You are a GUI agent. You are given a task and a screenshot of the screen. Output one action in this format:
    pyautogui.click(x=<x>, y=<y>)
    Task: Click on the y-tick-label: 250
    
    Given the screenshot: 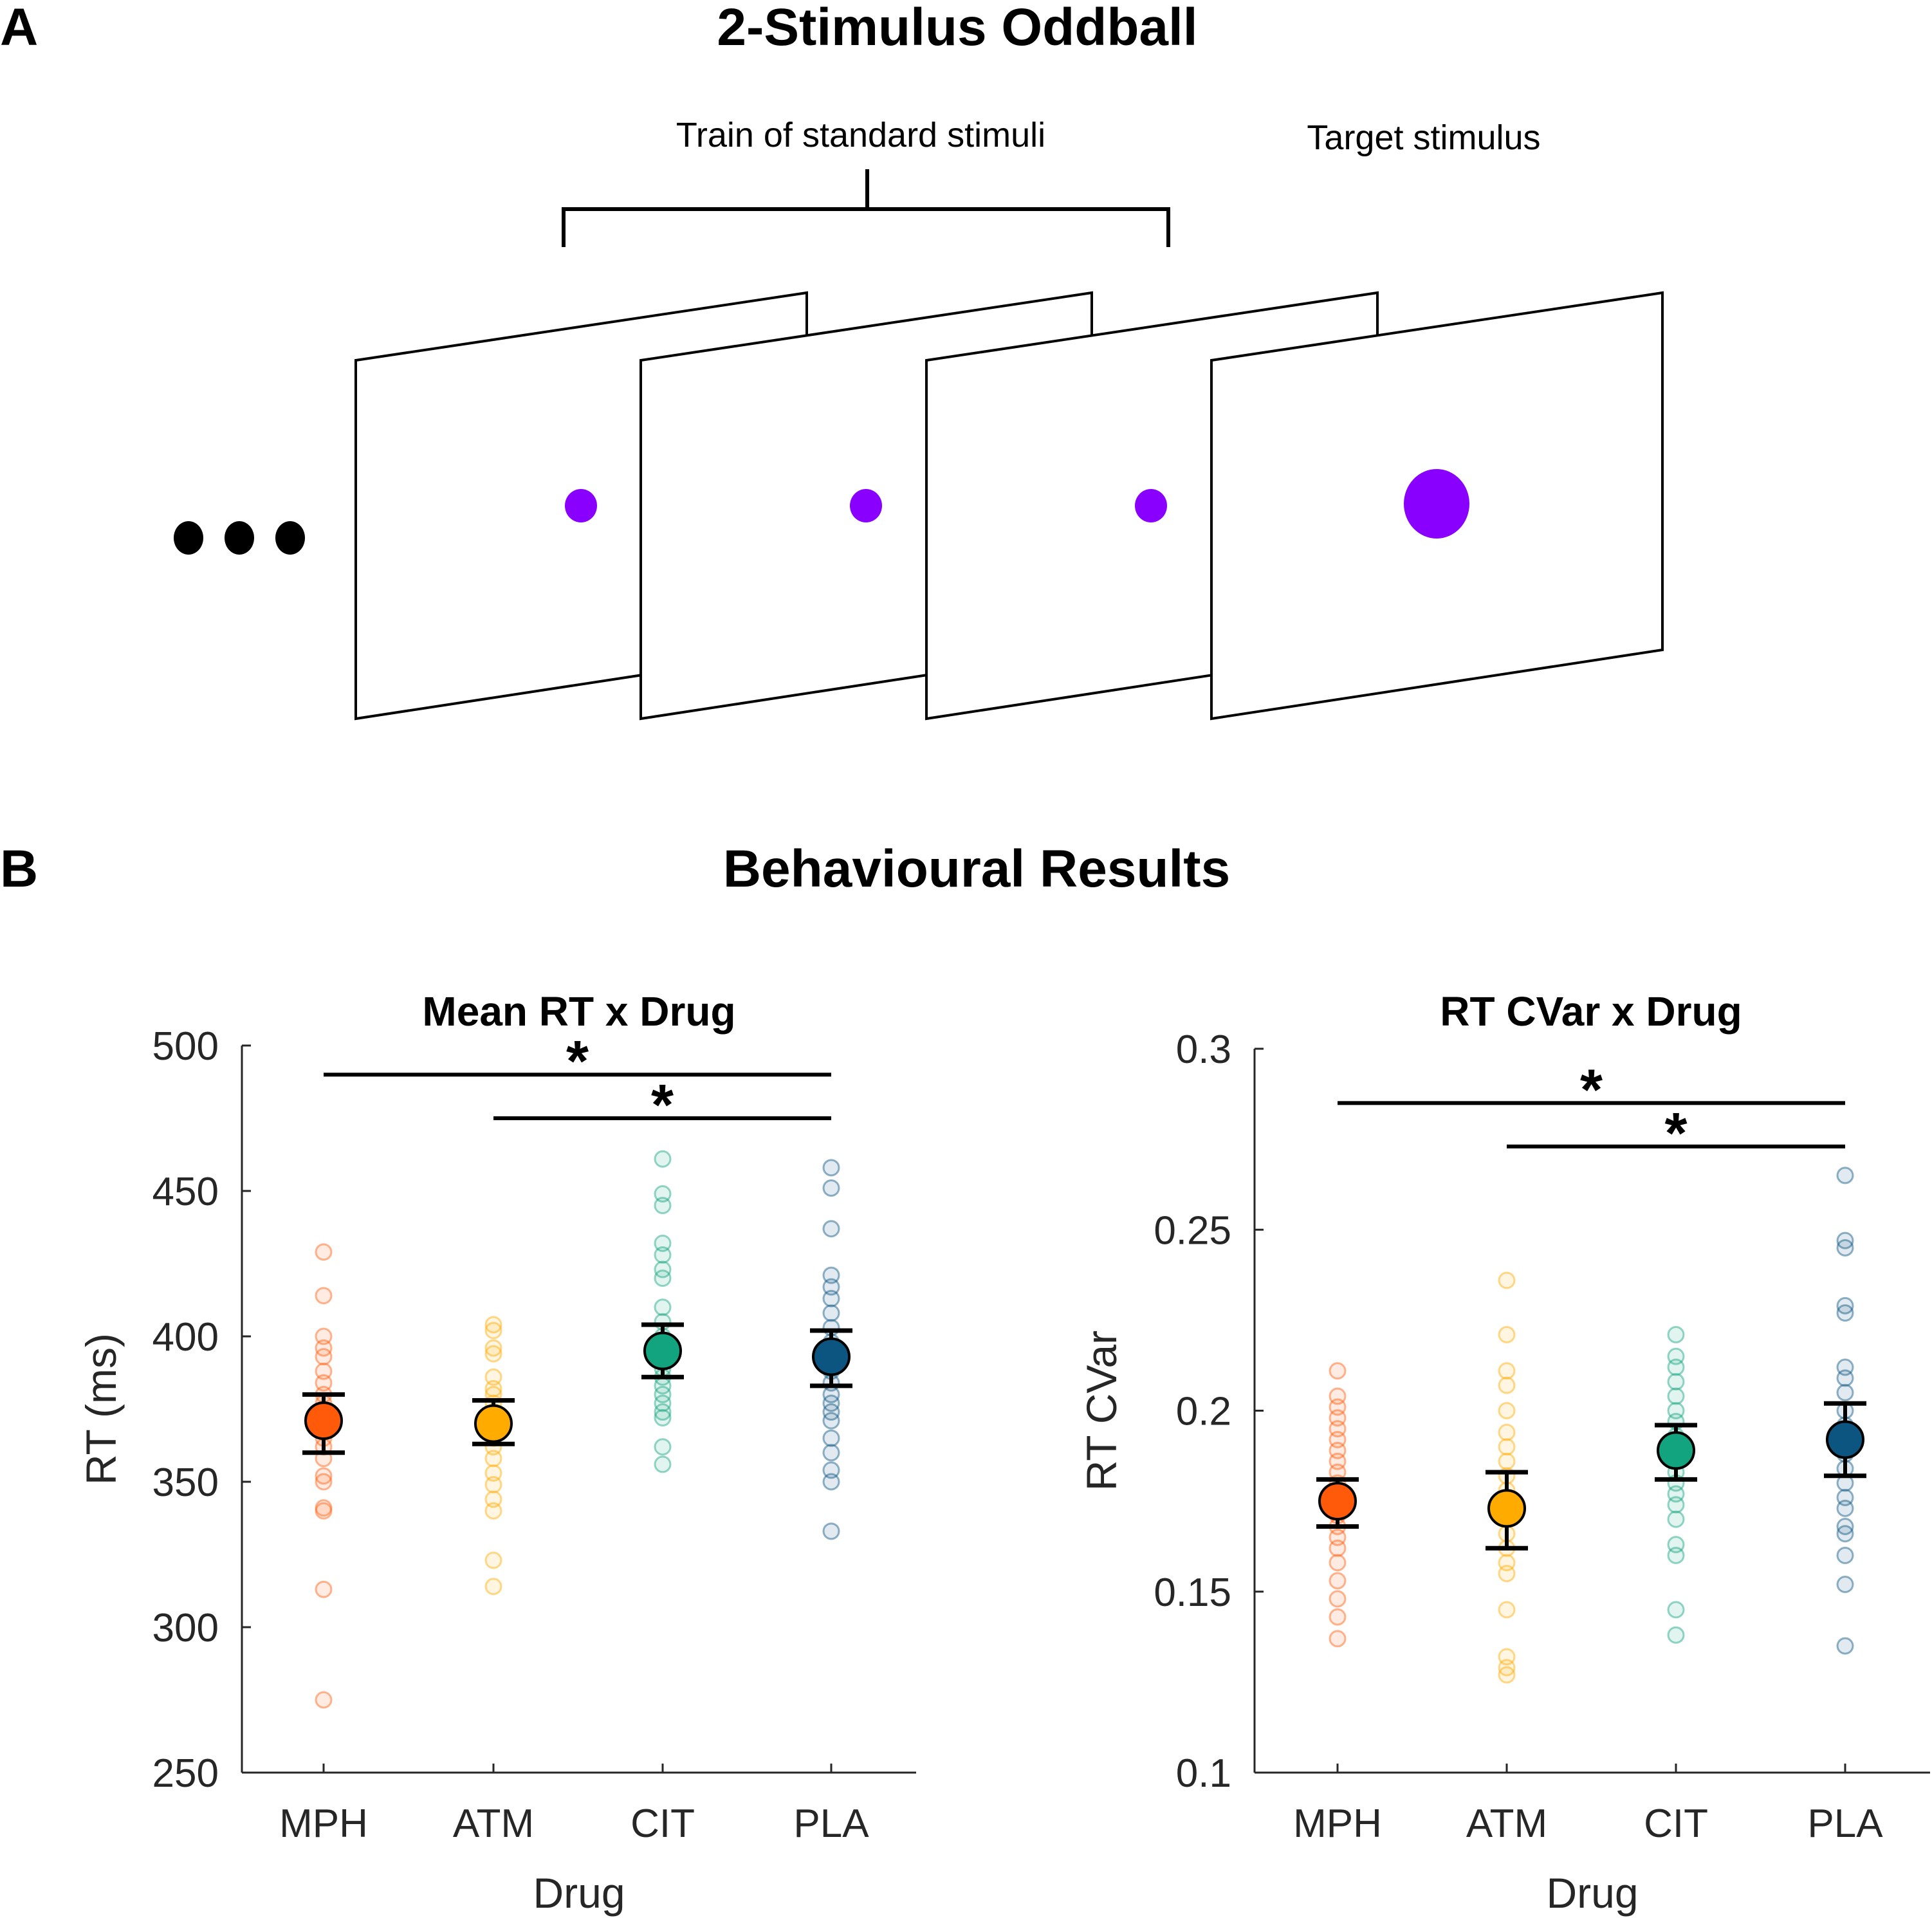 What is the action you would take?
    pyautogui.click(x=185, y=1773)
    